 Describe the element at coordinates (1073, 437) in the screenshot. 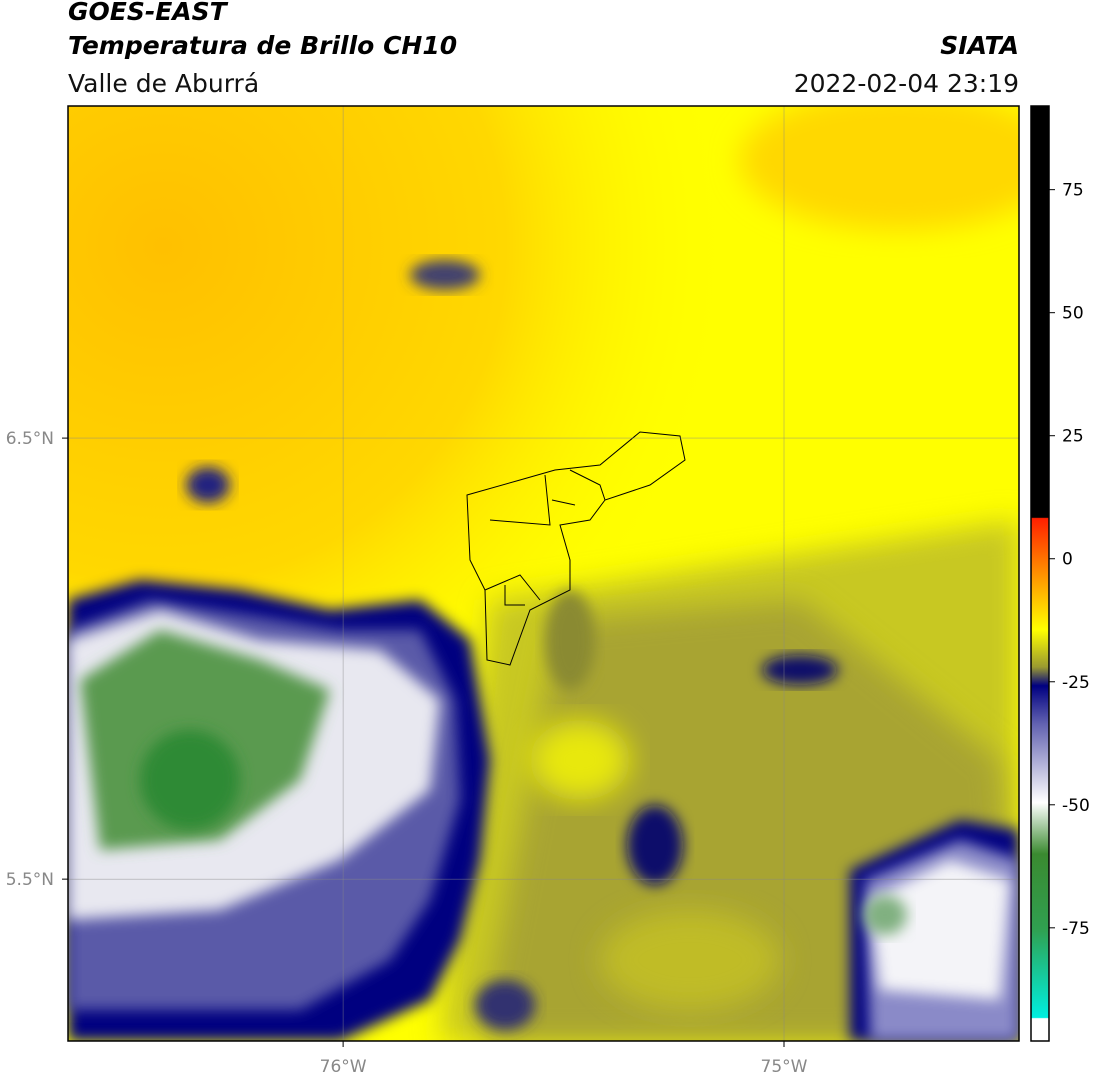

I see `colorbar-tick-label: 25` at that location.